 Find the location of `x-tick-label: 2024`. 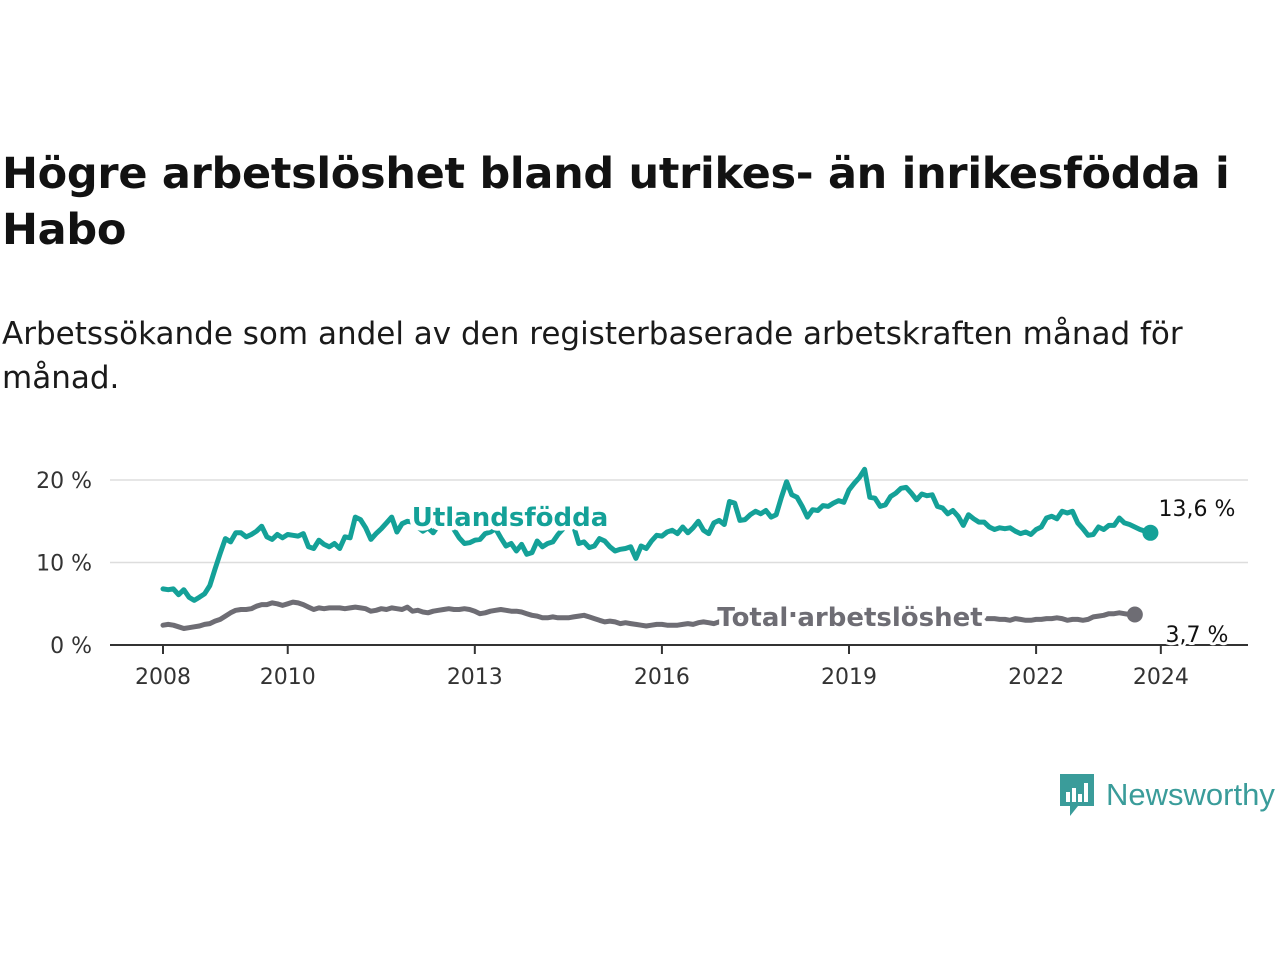

x-tick-label: 2024 is located at coordinates (1161, 677).